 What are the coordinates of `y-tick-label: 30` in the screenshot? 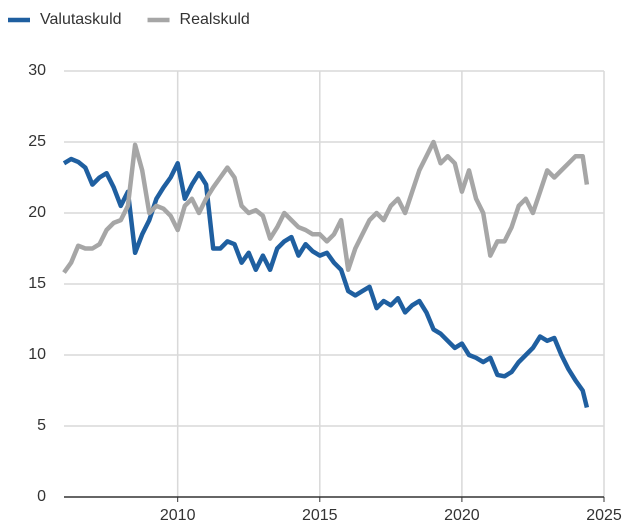 It's located at (37, 70).